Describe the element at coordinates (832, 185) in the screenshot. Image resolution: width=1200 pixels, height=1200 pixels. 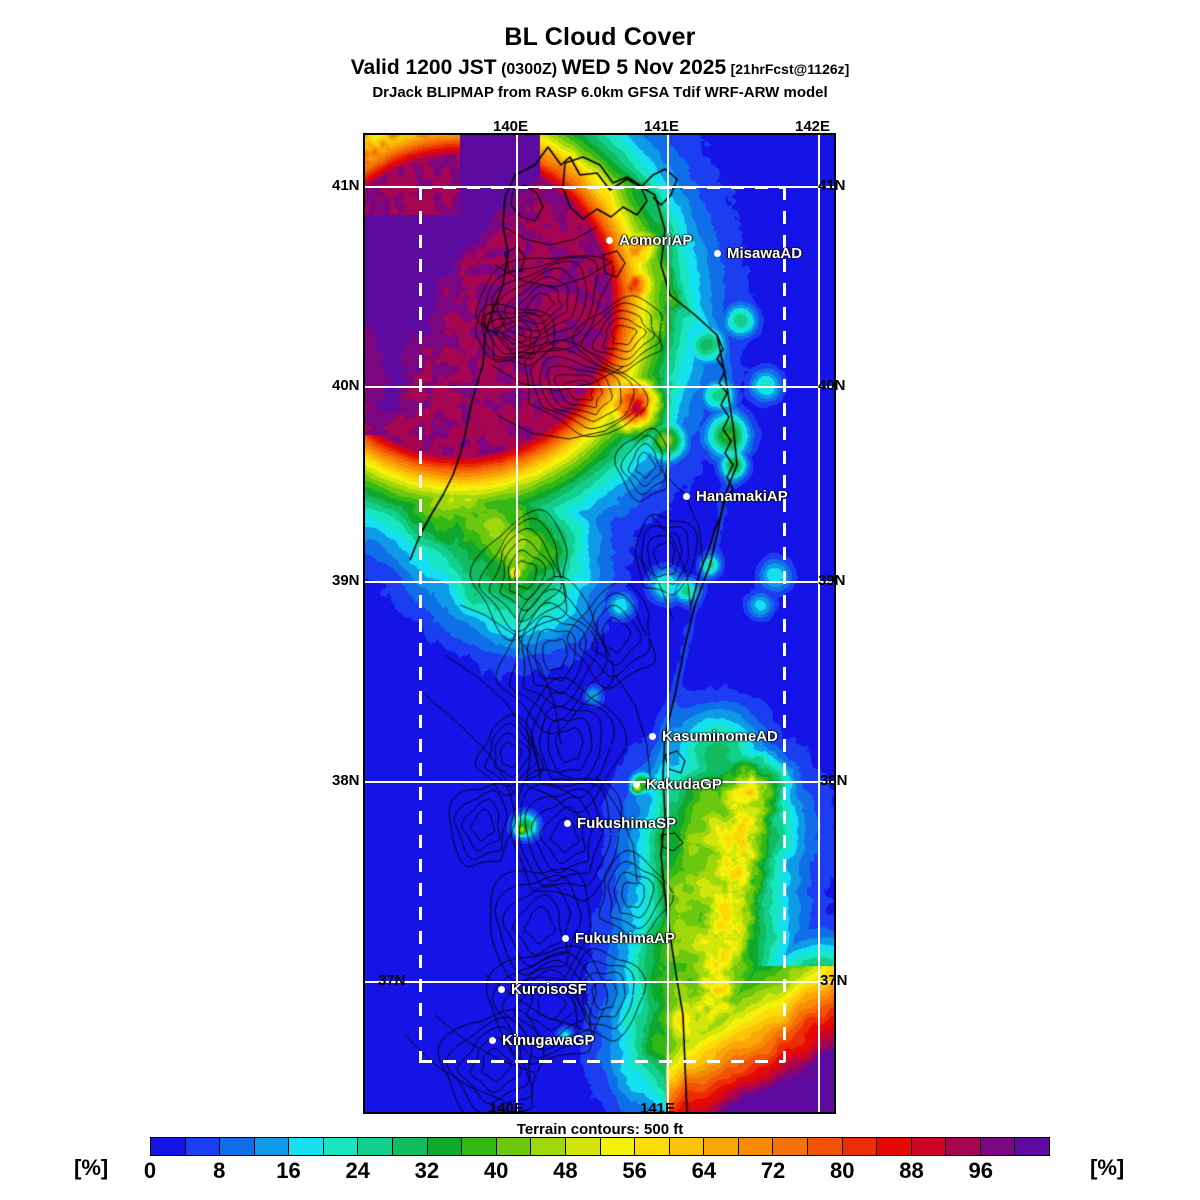
I see `axis-label-lat-right-41: 41N` at that location.